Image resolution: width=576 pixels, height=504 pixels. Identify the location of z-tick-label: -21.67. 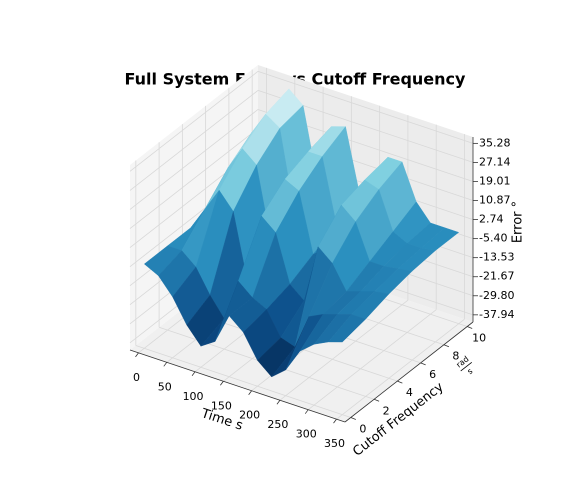
(496, 276).